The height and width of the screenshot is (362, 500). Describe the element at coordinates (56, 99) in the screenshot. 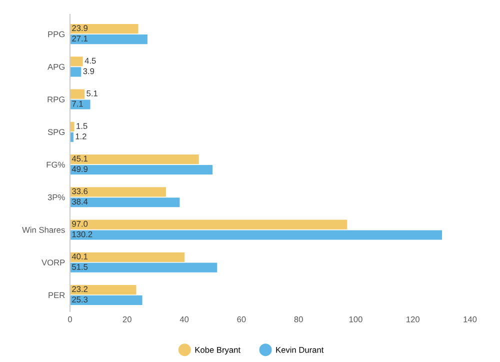

I see `y-tick-label: RPG` at that location.